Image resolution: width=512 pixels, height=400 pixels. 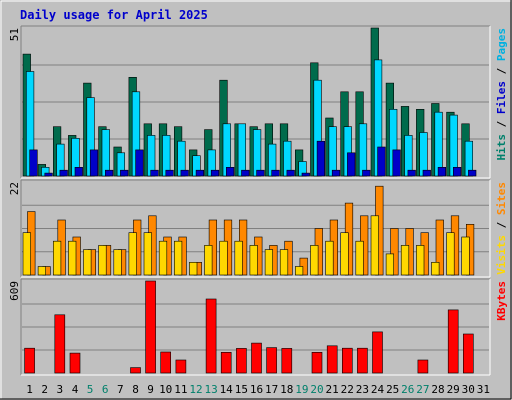 What do you see at coordinates (135, 389) in the screenshot?
I see `day-label: 8` at bounding box center [135, 389].